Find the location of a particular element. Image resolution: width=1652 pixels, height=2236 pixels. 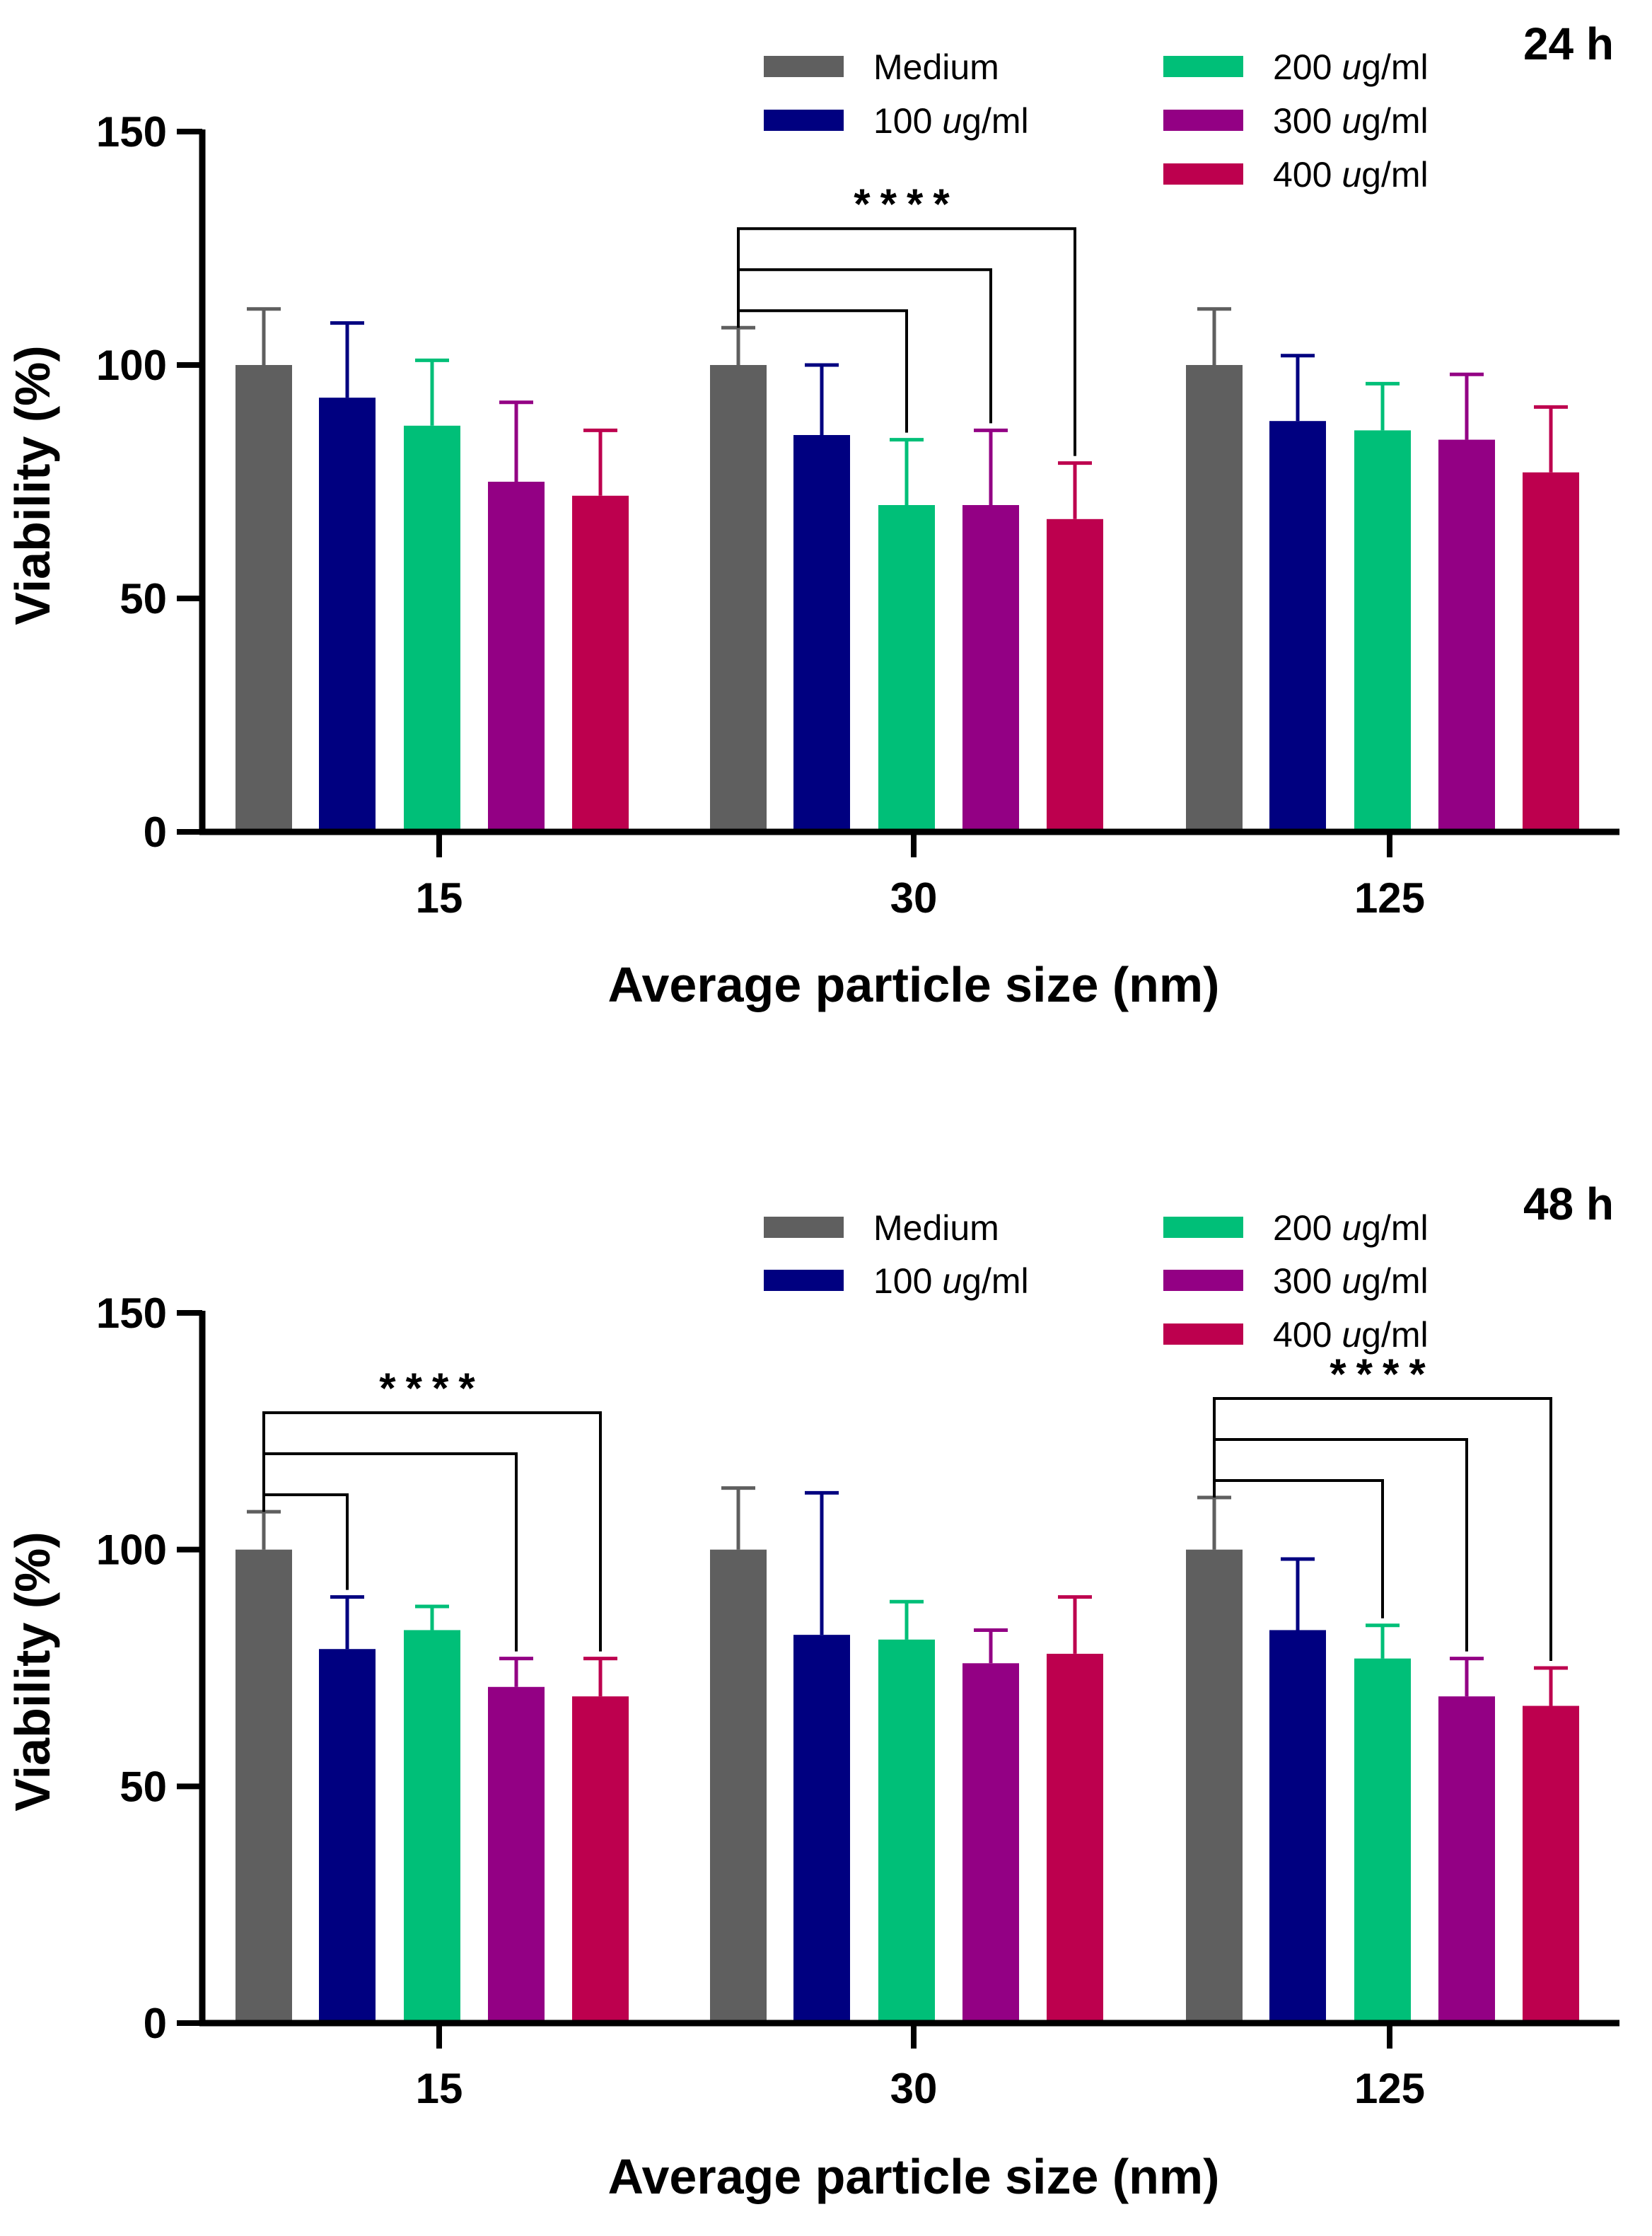

significance-label-1: **** is located at coordinates (1383, 1374).